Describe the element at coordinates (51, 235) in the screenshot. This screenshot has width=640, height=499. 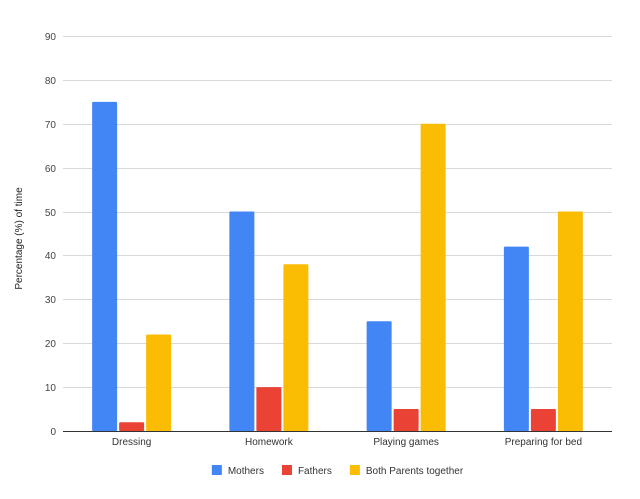
I see `y-axis-ticks: 0 10 20 30 40 50 60 70 80 90` at that location.